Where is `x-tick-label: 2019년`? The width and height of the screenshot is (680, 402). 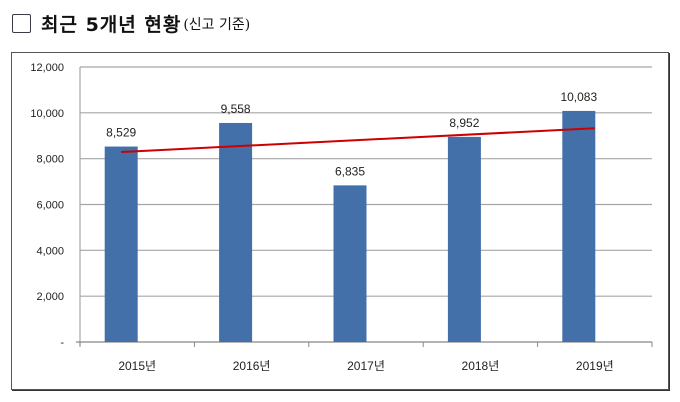
x-tick-label: 2019년 is located at coordinates (595, 366).